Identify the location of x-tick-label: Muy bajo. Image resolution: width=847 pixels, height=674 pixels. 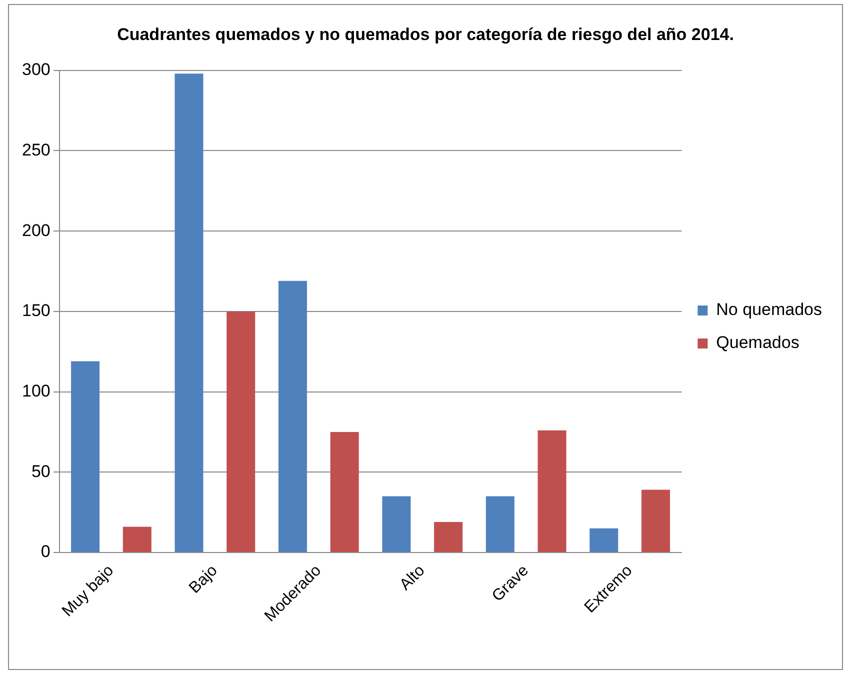
(88, 591).